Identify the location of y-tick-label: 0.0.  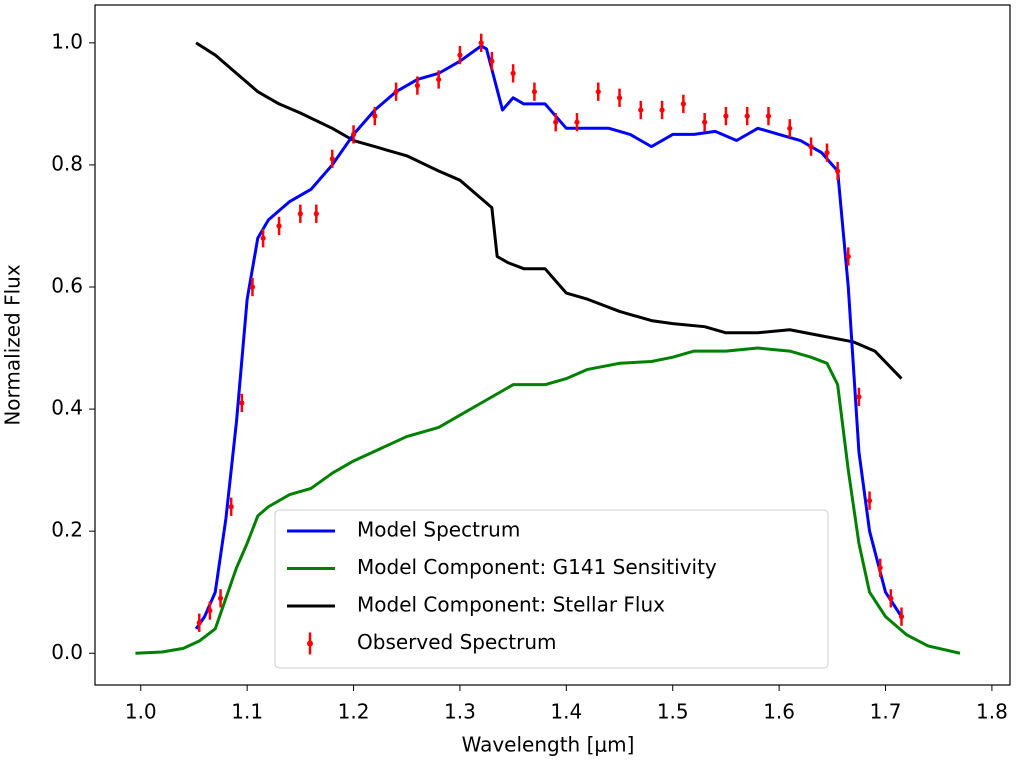
(67, 652).